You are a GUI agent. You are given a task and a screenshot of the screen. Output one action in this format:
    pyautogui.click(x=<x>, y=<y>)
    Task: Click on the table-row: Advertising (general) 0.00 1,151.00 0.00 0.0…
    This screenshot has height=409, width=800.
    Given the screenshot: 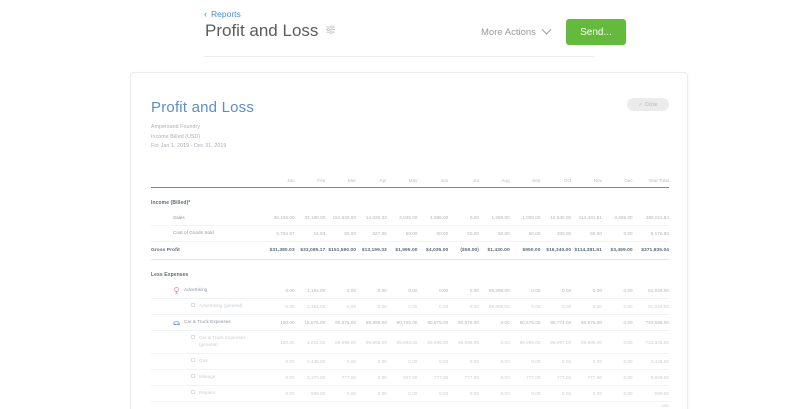 What is the action you would take?
    pyautogui.click(x=410, y=307)
    